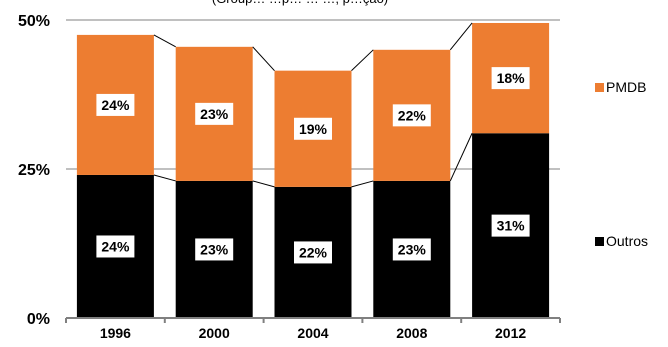 The height and width of the screenshot is (347, 668). What do you see at coordinates (626, 87) in the screenshot?
I see `legend-label: PMDB` at bounding box center [626, 87].